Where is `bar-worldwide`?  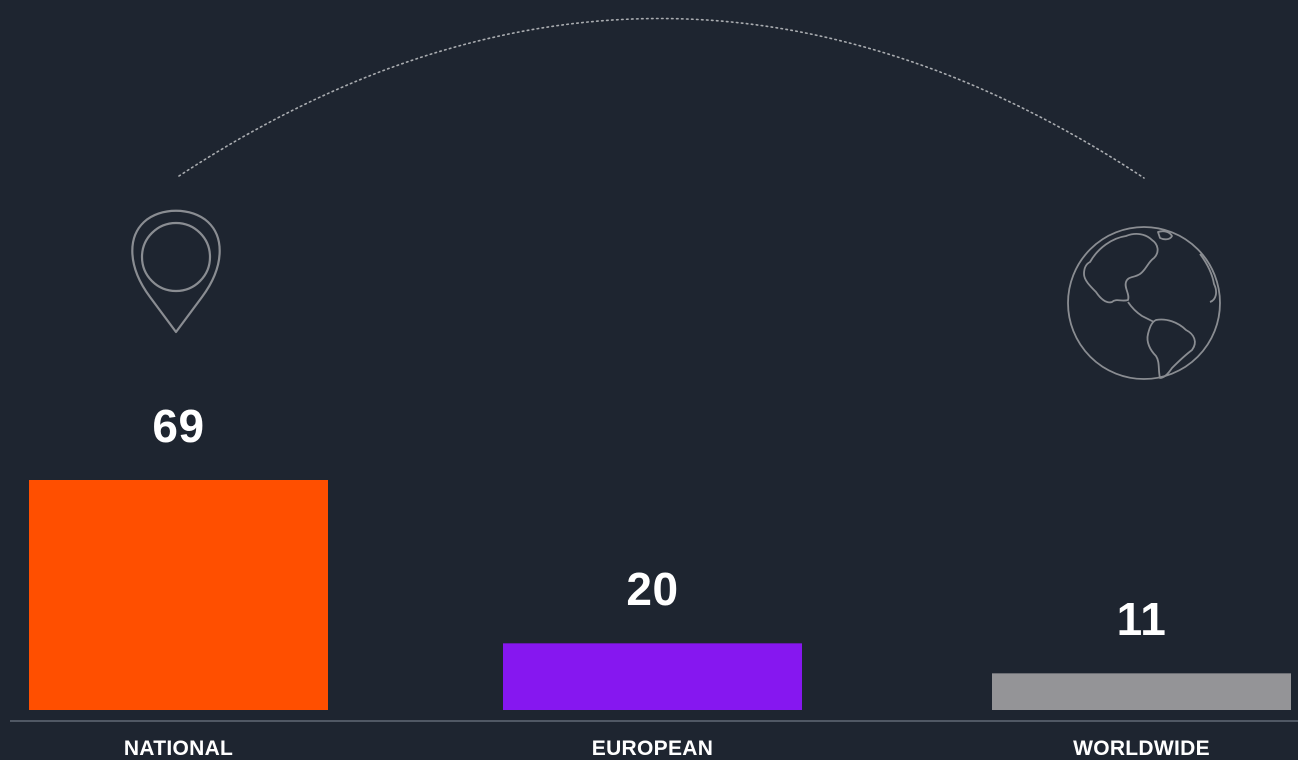 bar-worldwide is located at coordinates (1141, 691).